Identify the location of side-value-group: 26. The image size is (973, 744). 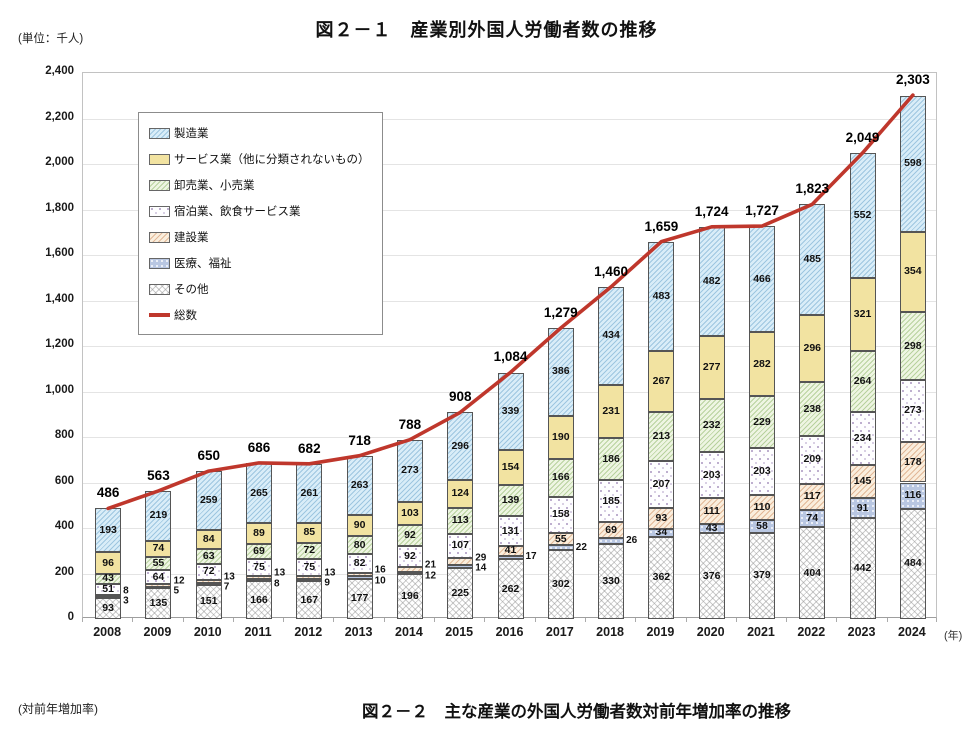
(631, 541).